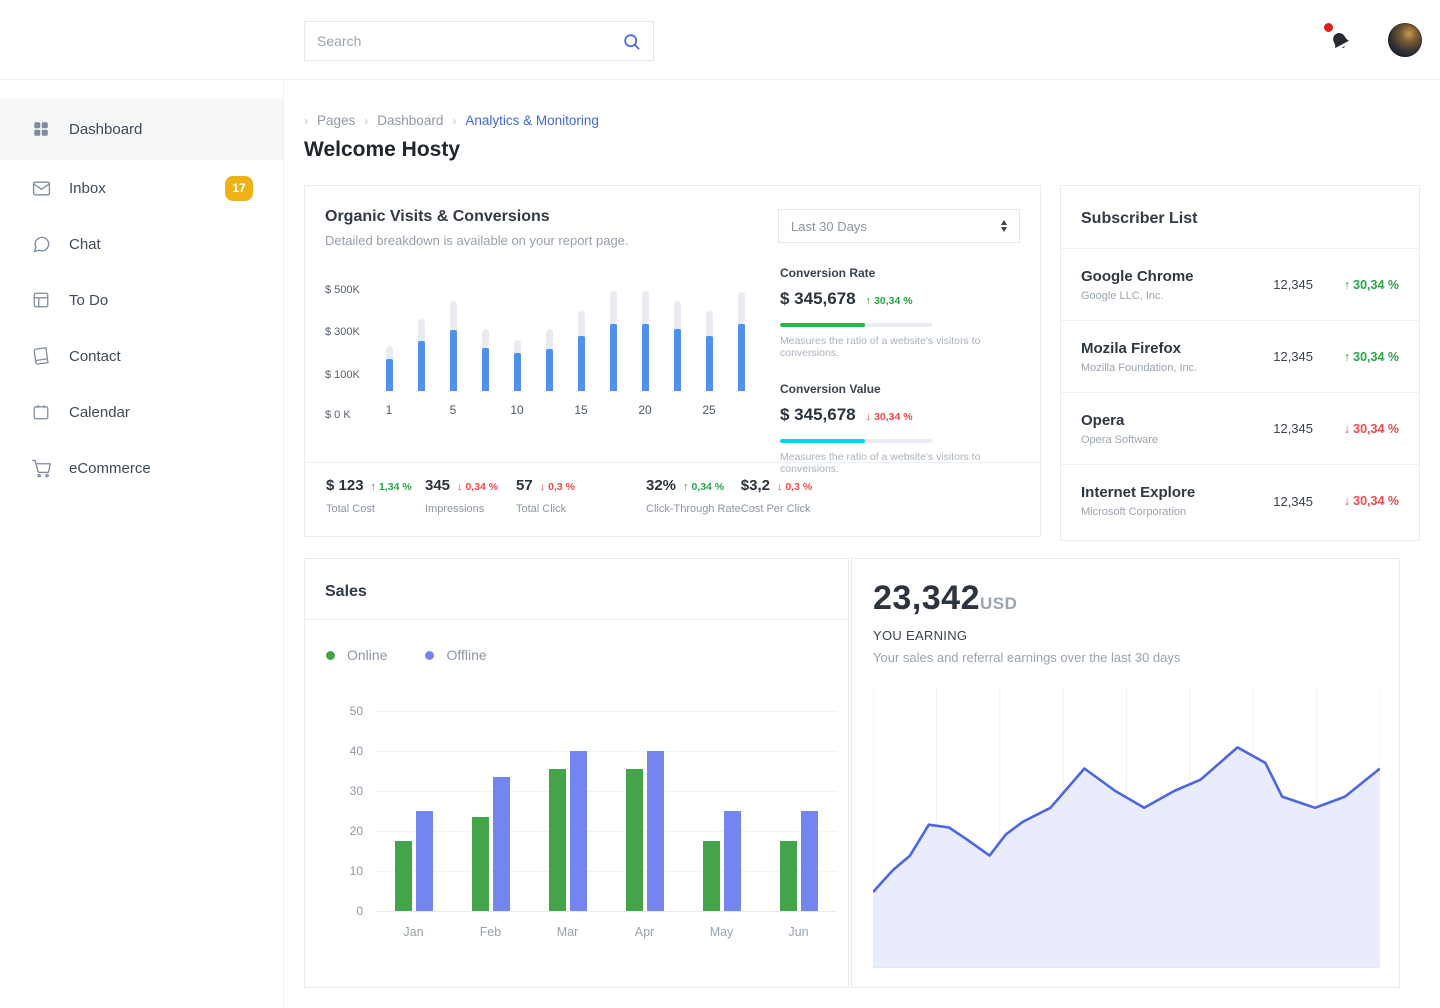 The width and height of the screenshot is (1440, 1008). What do you see at coordinates (453, 410) in the screenshot?
I see `x-axis-tick: 5` at bounding box center [453, 410].